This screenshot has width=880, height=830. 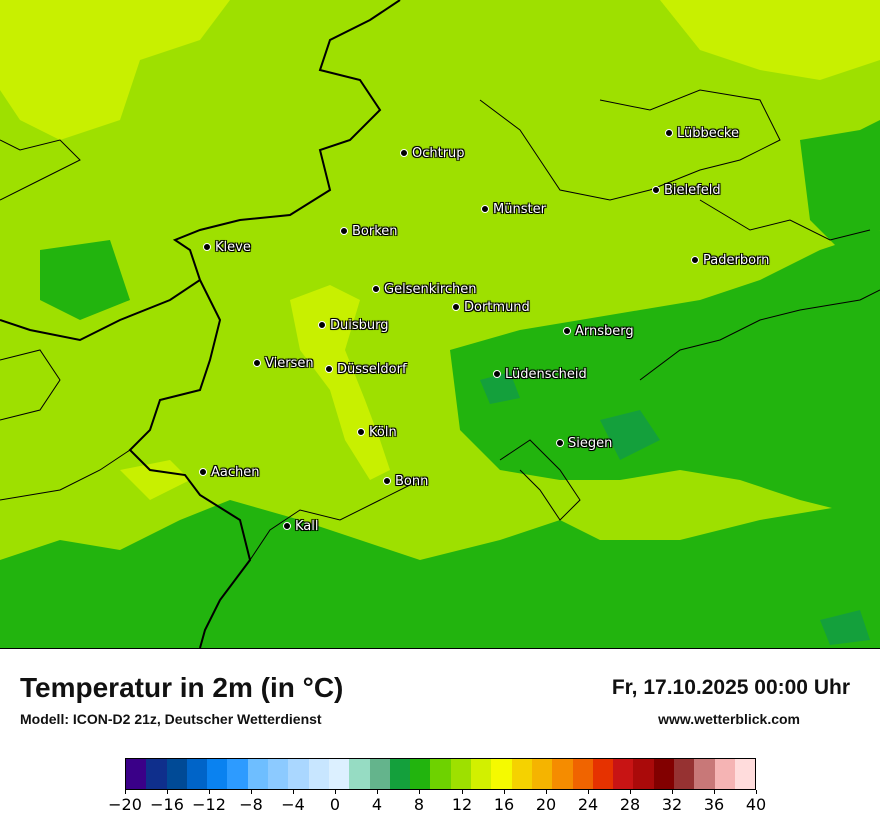 What do you see at coordinates (293, 804) in the screenshot?
I see `colorbar-tick-label: −4` at bounding box center [293, 804].